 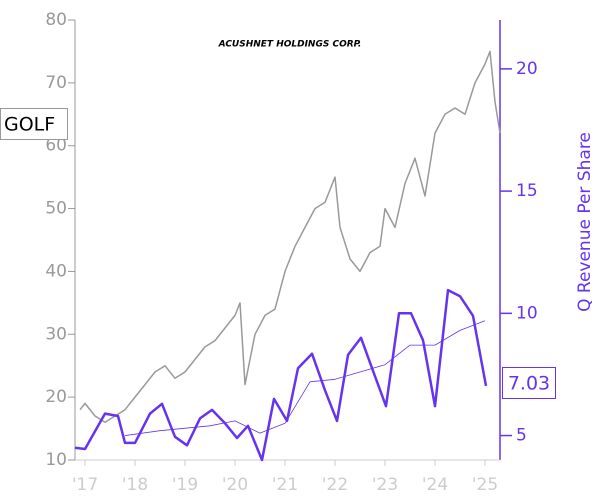 I want to click on last-value-box, so click(x=529, y=383).